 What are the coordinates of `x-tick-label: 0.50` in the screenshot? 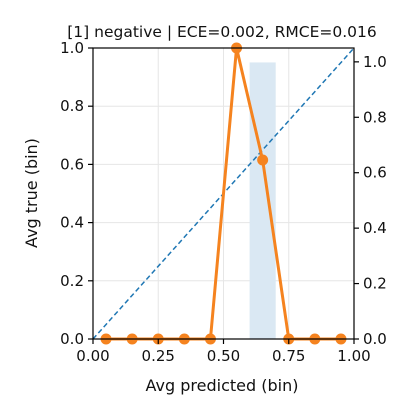 It's located at (223, 356).